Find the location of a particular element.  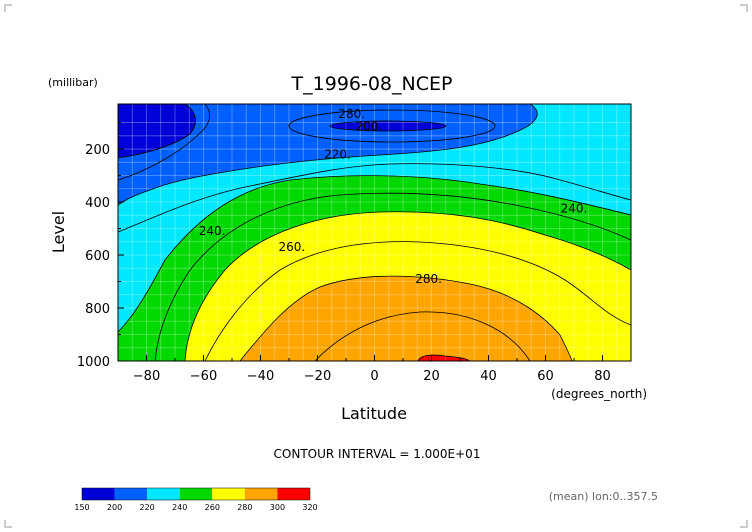

x-tick-label: 40 is located at coordinates (488, 376).